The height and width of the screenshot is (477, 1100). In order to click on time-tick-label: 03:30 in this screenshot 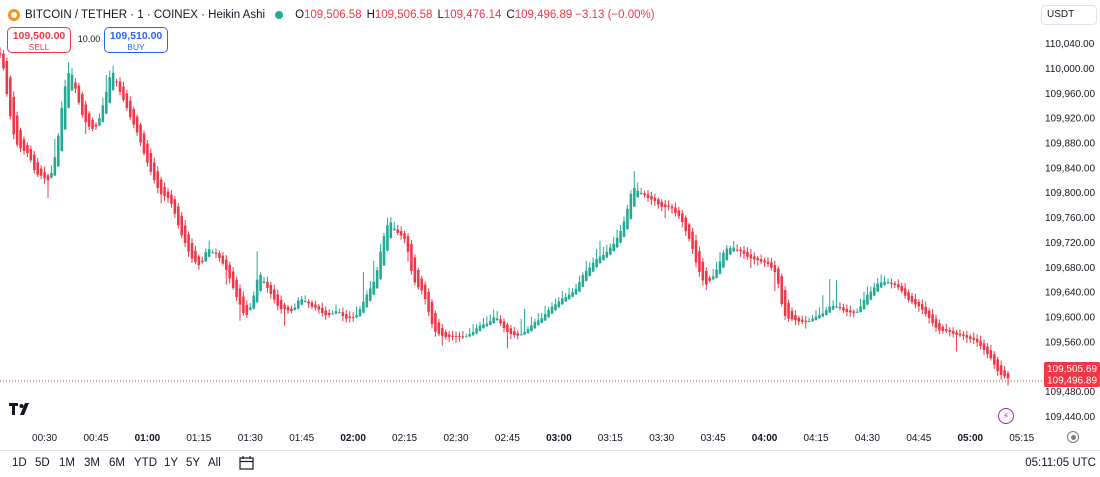, I will do `click(661, 438)`.